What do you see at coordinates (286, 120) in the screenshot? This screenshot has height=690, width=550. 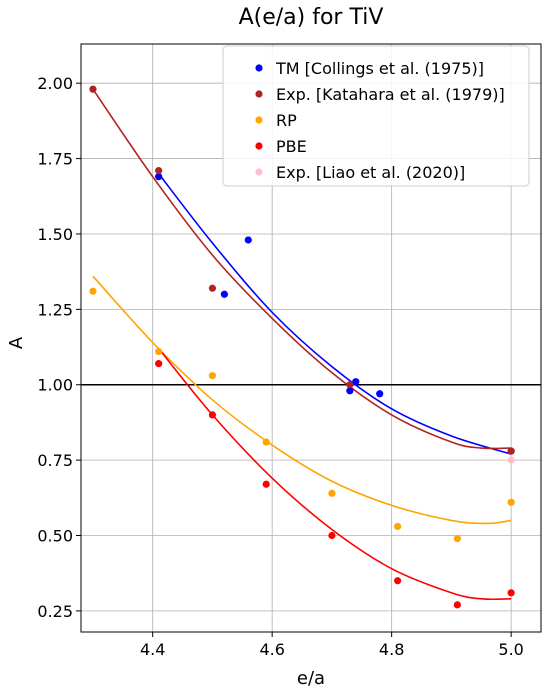 I see `legend-label: RP` at bounding box center [286, 120].